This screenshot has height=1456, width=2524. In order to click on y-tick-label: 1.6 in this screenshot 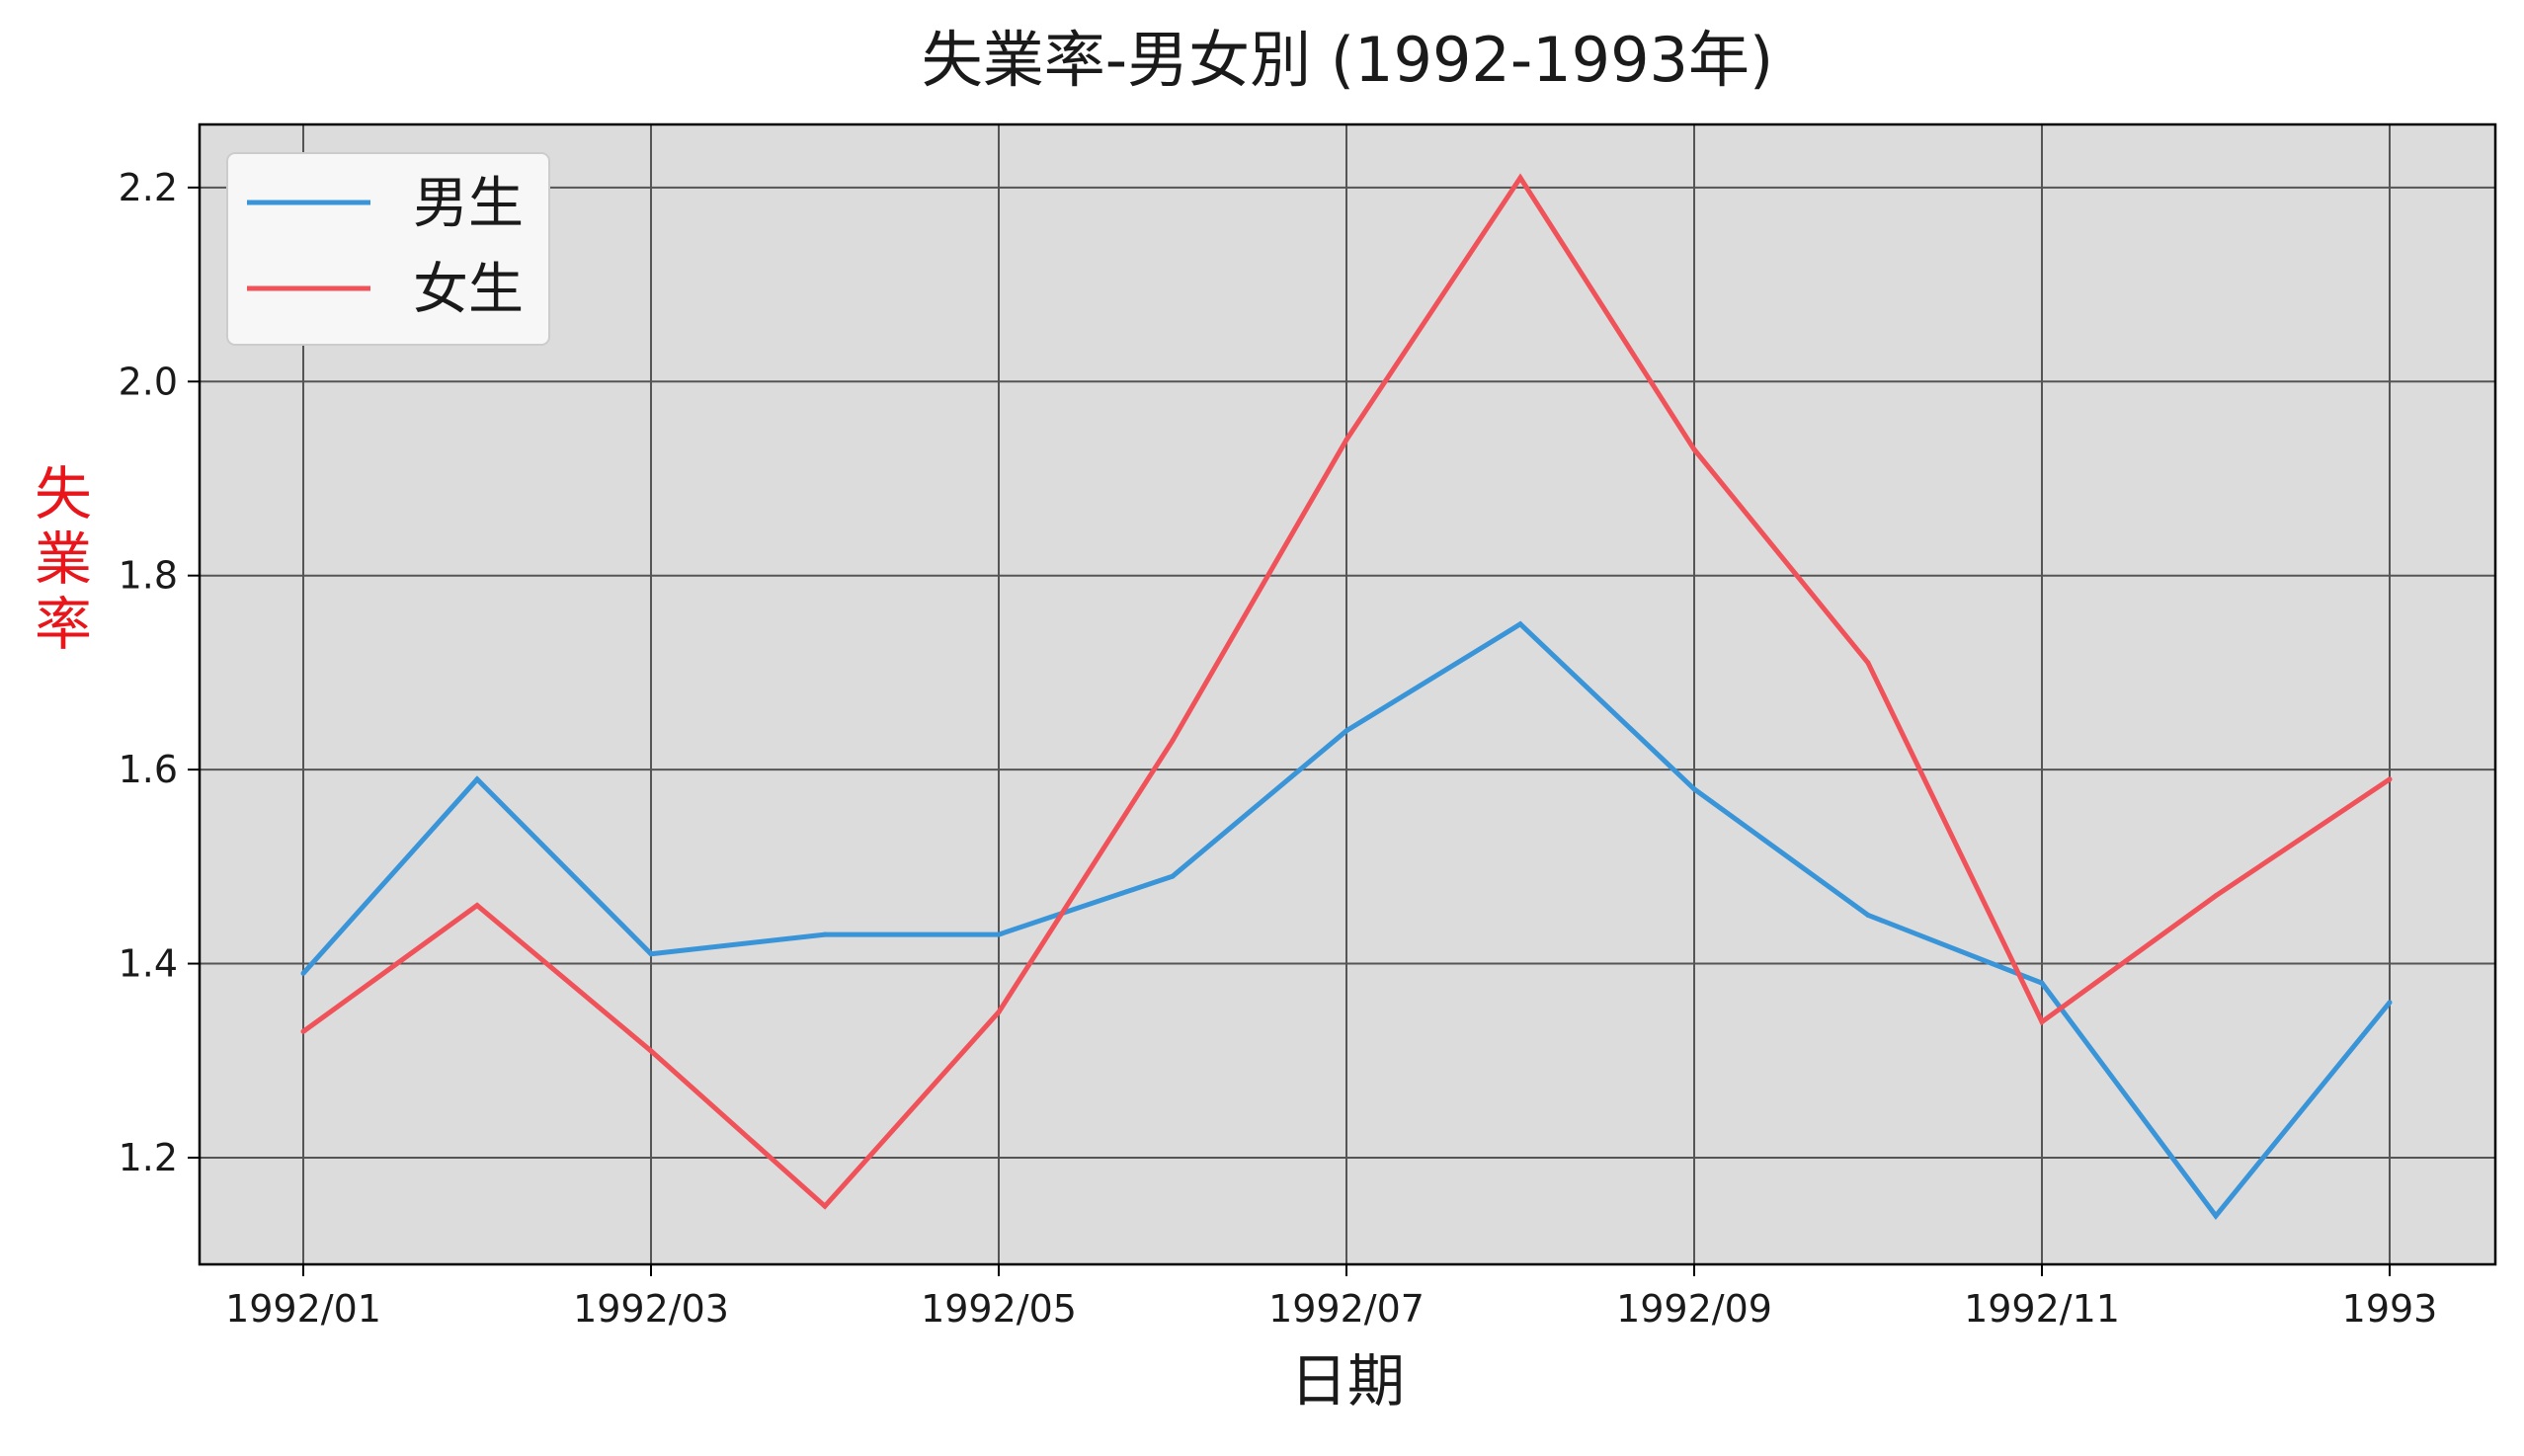, I will do `click(148, 769)`.